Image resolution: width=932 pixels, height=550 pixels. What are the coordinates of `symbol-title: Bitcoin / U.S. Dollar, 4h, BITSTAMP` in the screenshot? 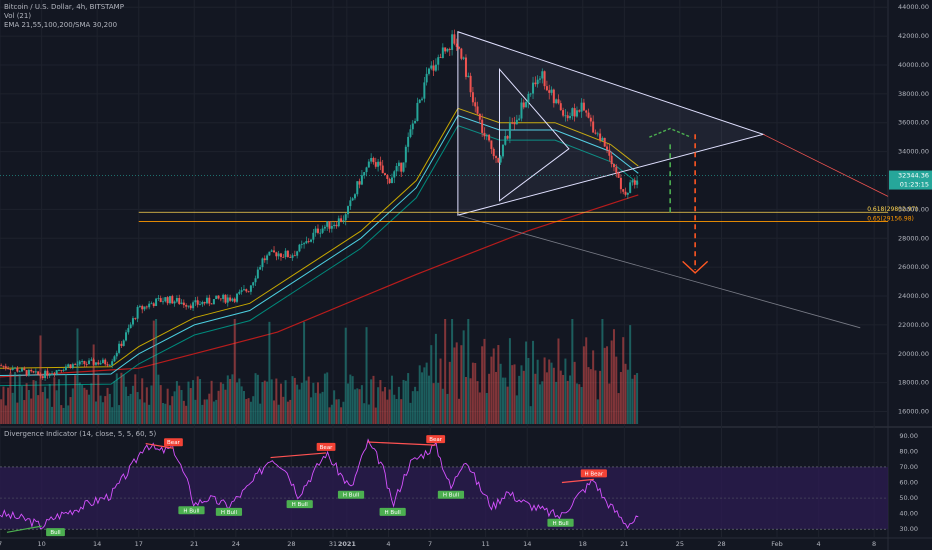 It's located at (64, 7).